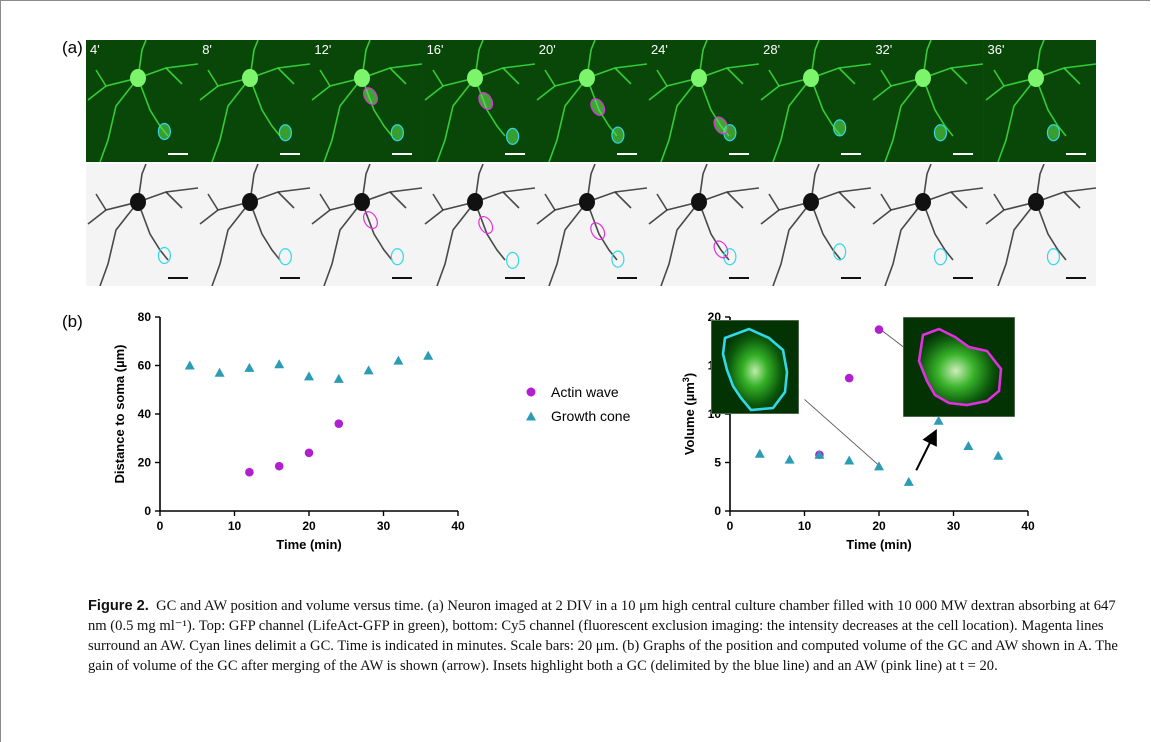  What do you see at coordinates (996, 49) in the screenshot?
I see `time-label: 36'` at bounding box center [996, 49].